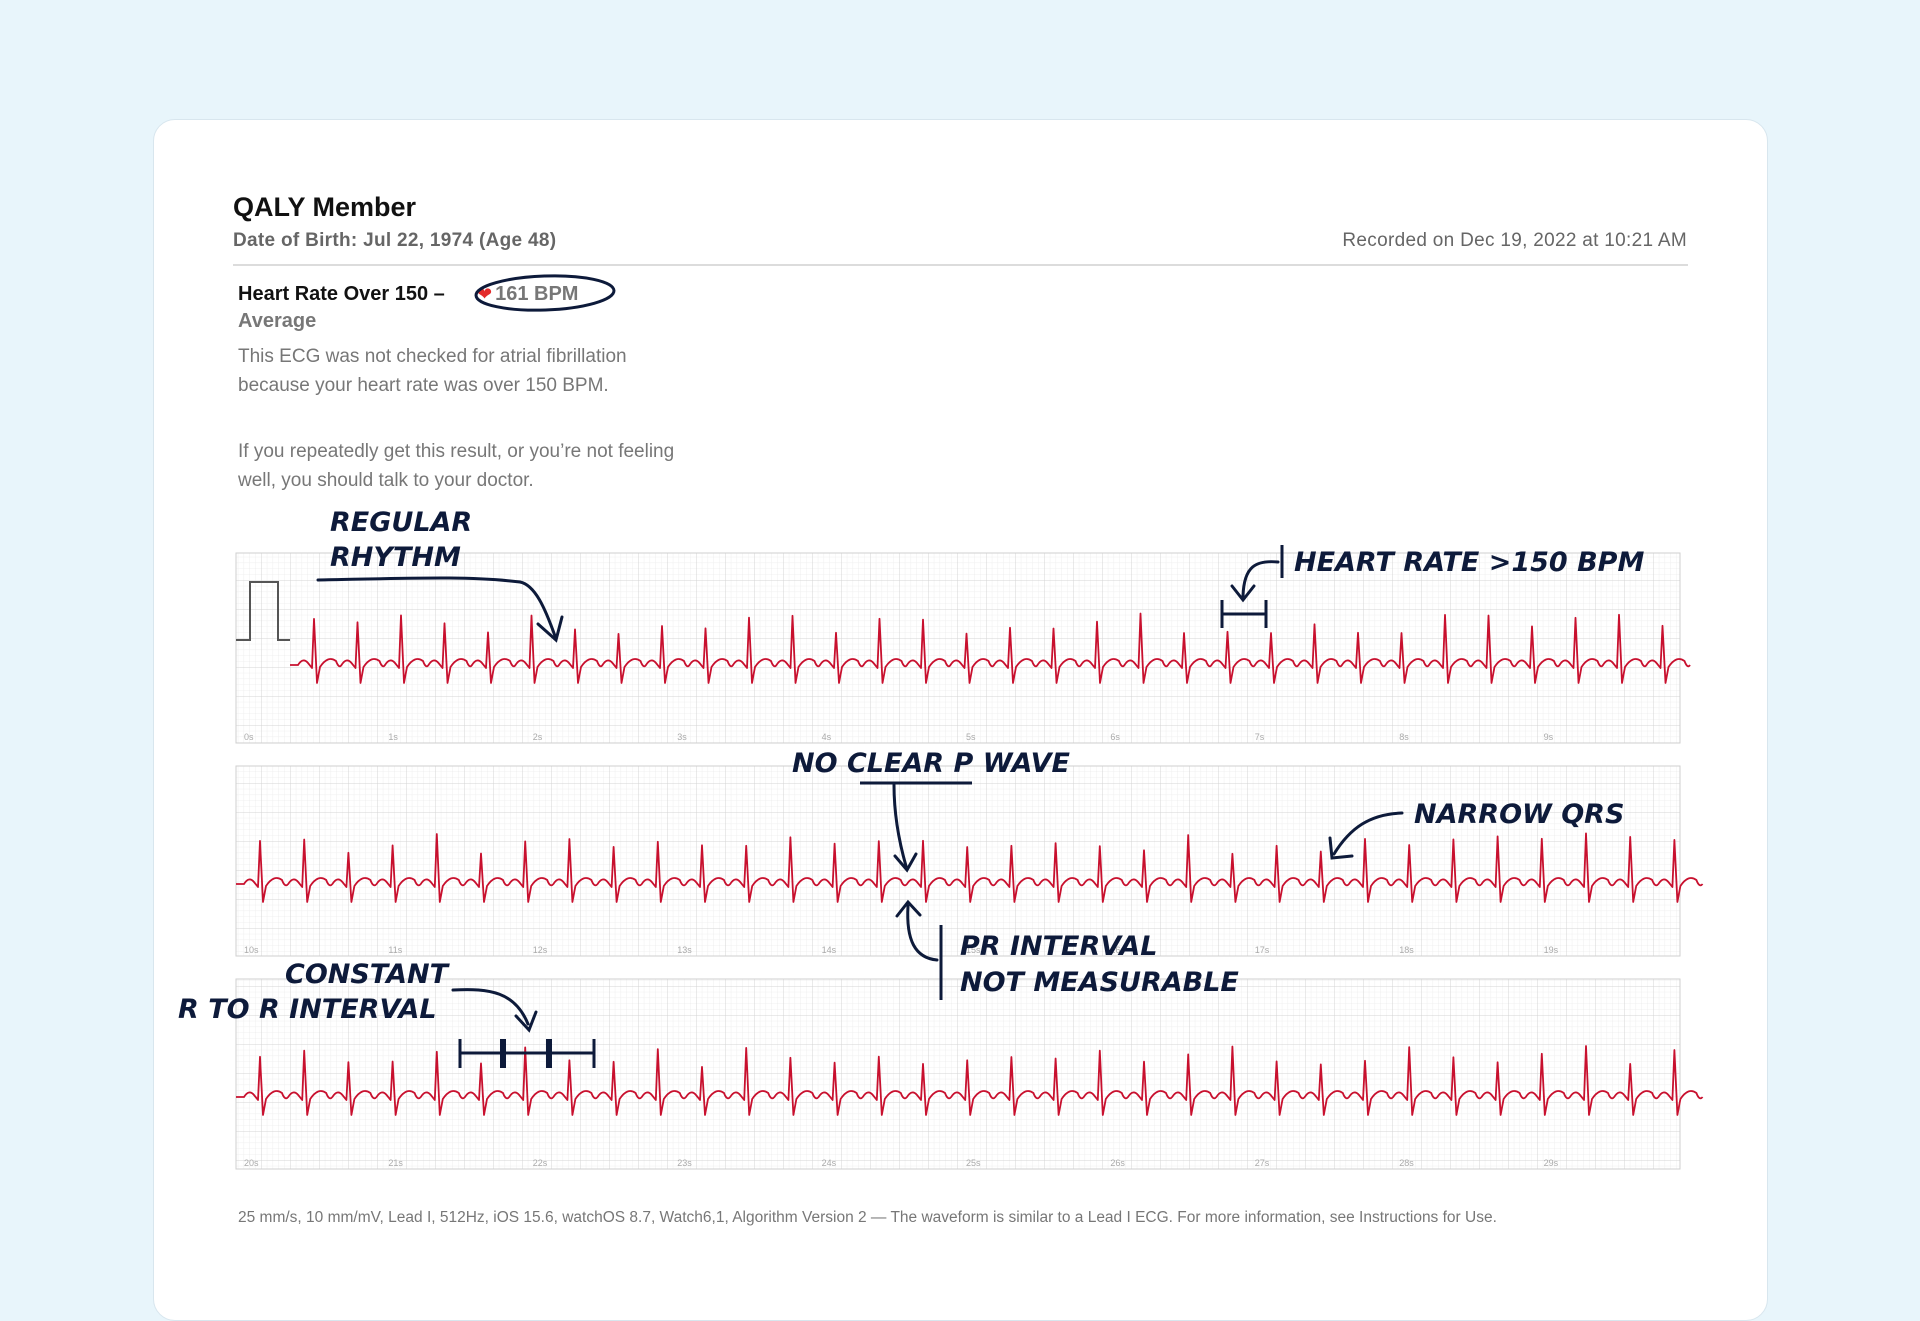  I want to click on annotation-heart-rate-text: HEART RATE >150 BPM, so click(1469, 562).